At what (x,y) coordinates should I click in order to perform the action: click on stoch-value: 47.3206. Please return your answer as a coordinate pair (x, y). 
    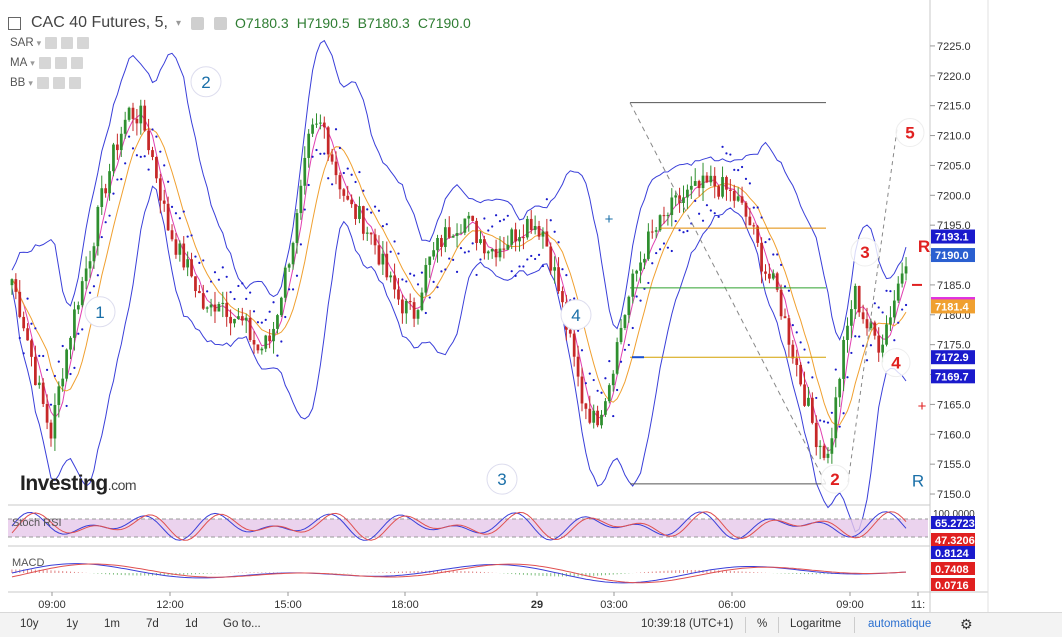
    Looking at the image, I should click on (955, 541).